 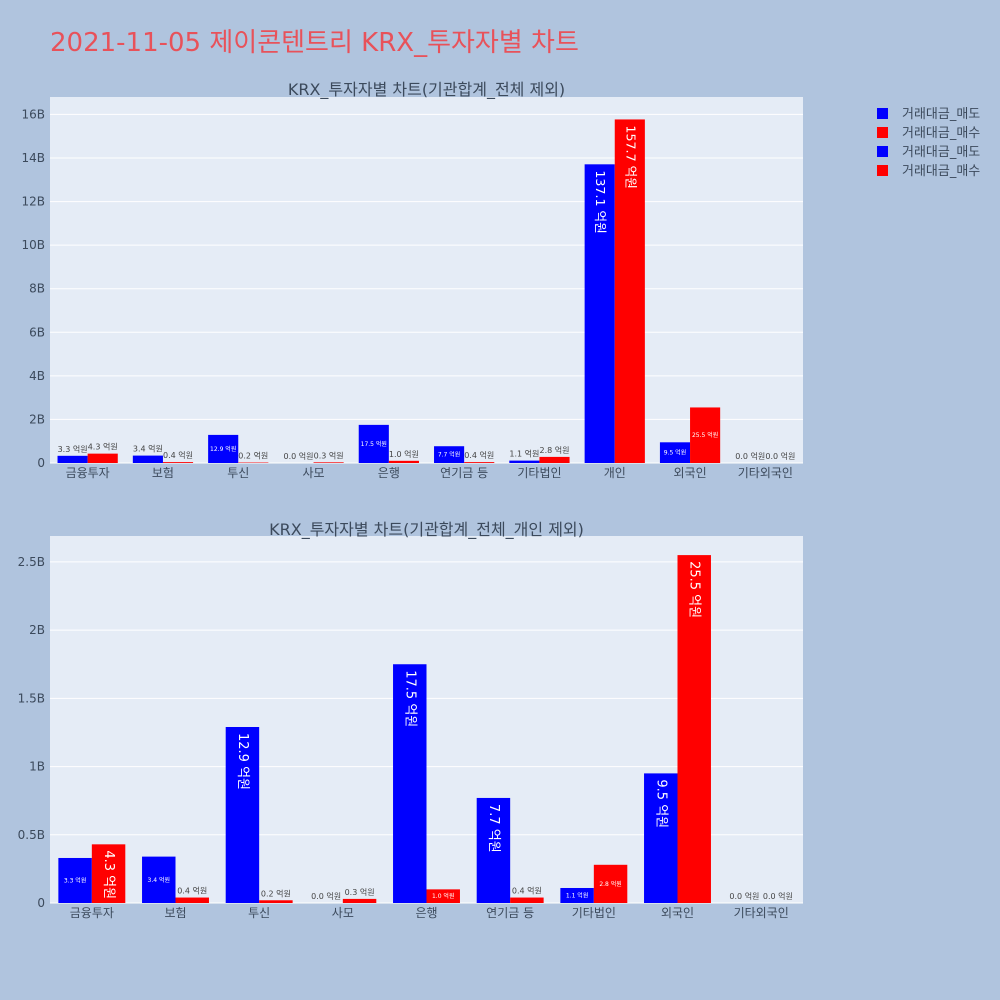 I want to click on bar-label: 12.9 억원, so click(x=223, y=449).